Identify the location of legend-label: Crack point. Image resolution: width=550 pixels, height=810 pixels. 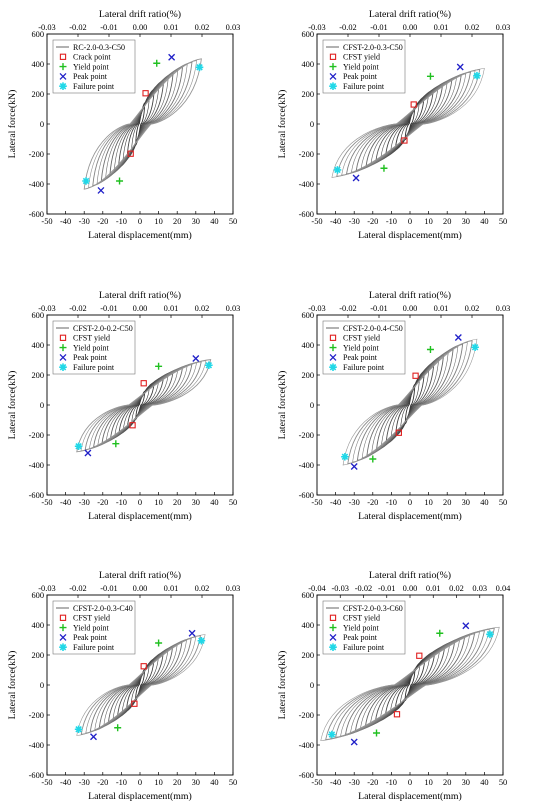
(92, 57).